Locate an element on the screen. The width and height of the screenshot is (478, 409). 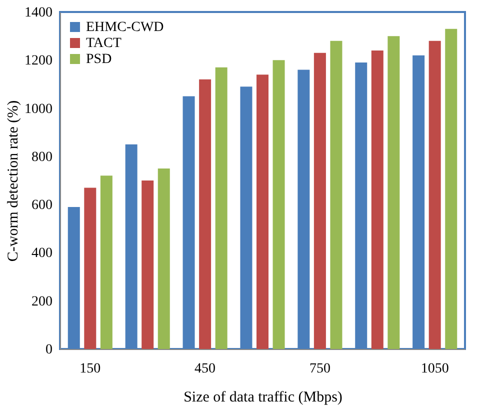
legend-label: TACT is located at coordinates (104, 43).